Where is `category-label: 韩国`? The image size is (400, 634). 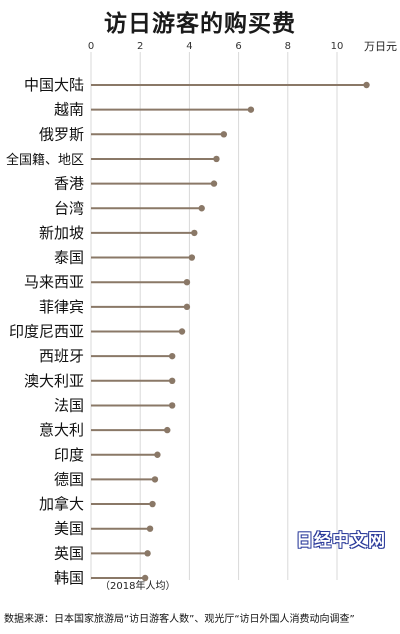
category-label: 韩国 is located at coordinates (69, 578).